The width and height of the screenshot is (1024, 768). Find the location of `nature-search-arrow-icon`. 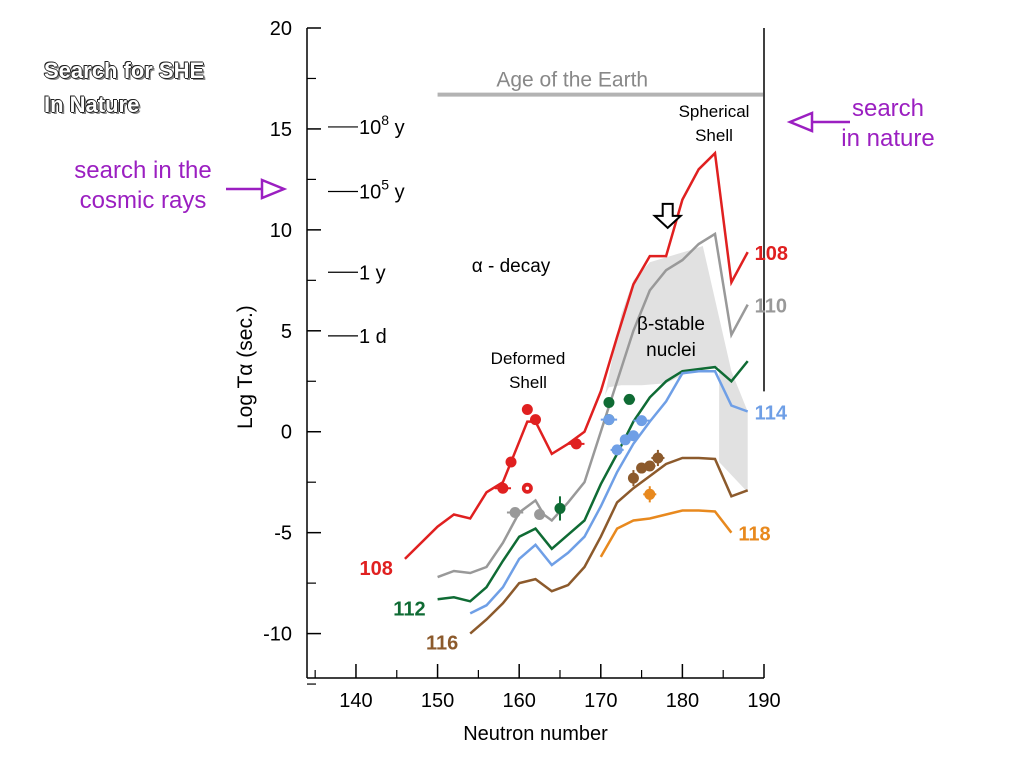

nature-search-arrow-icon is located at coordinates (818, 122).